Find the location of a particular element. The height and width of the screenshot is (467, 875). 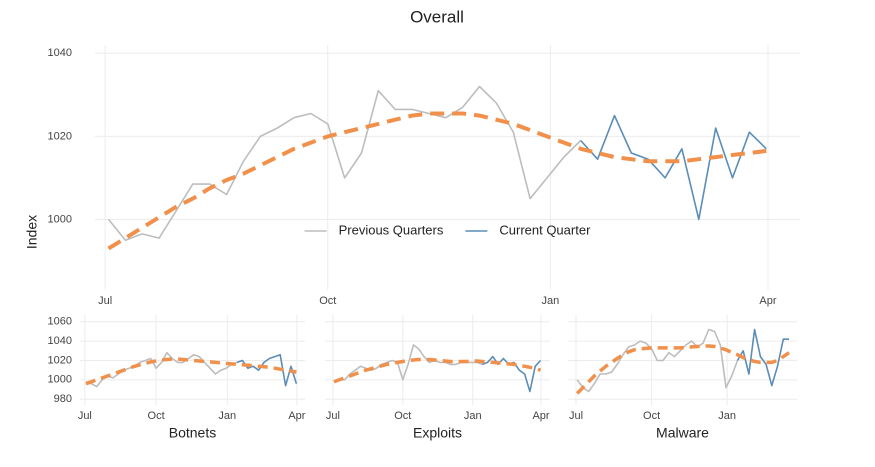

legend: Previous Quarters Current Quarter is located at coordinates (447, 229).